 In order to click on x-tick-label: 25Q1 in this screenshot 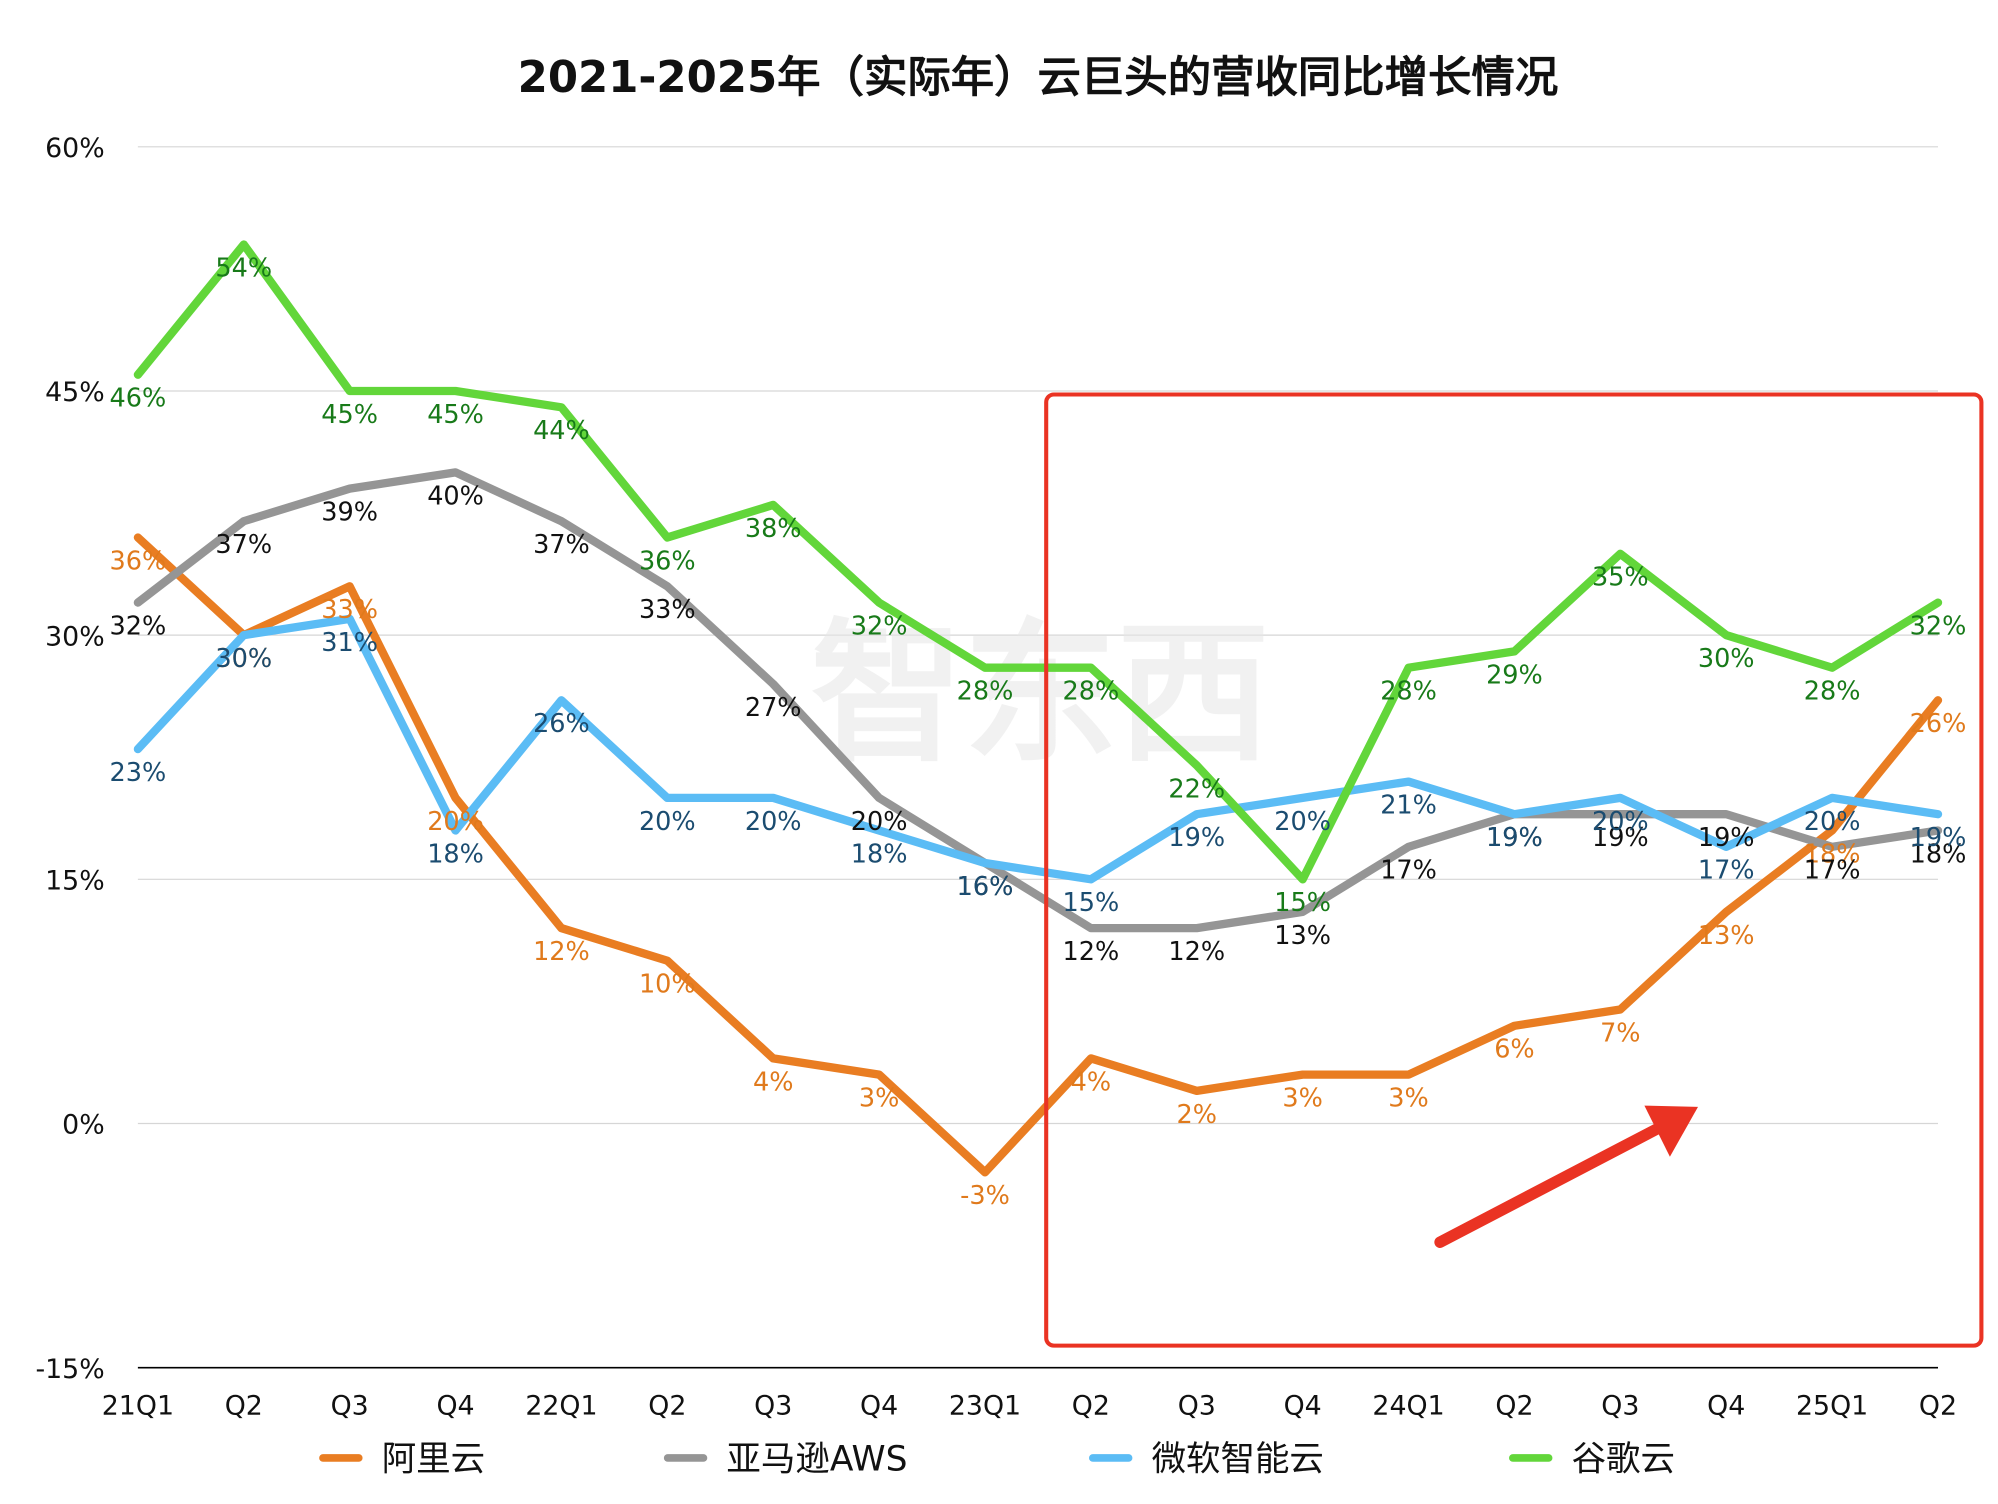, I will do `click(1832, 1406)`.